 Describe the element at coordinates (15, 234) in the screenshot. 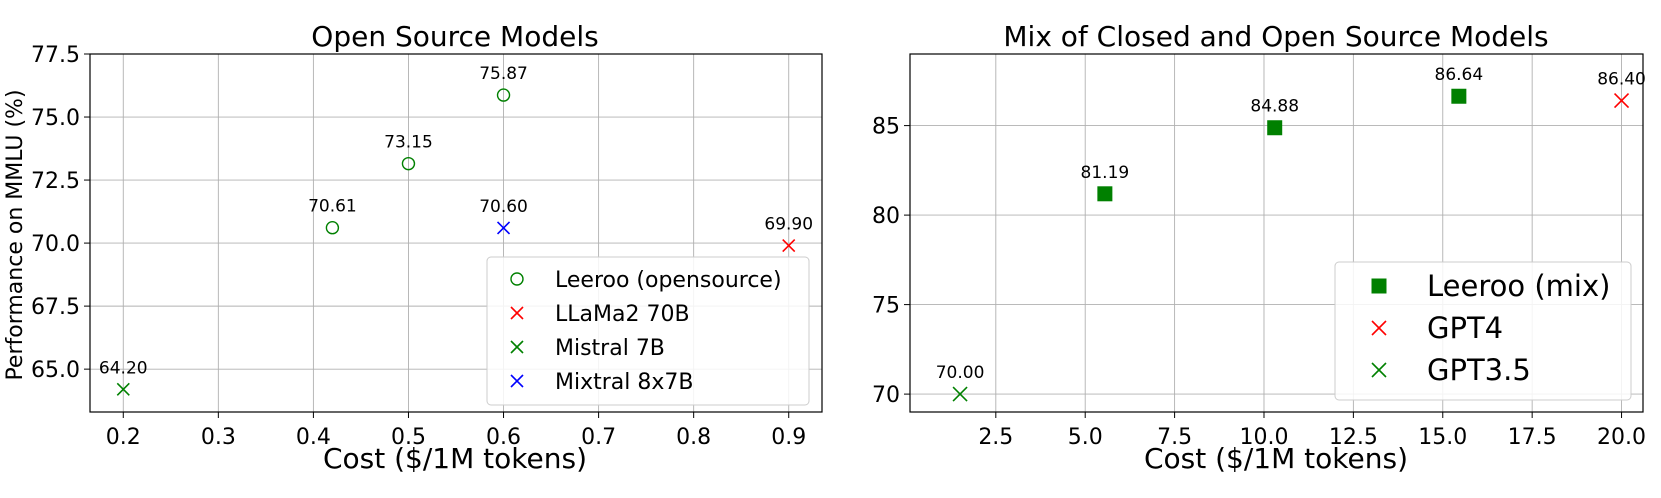

I see `y-axis-label: Performance on MMLU (%)` at that location.